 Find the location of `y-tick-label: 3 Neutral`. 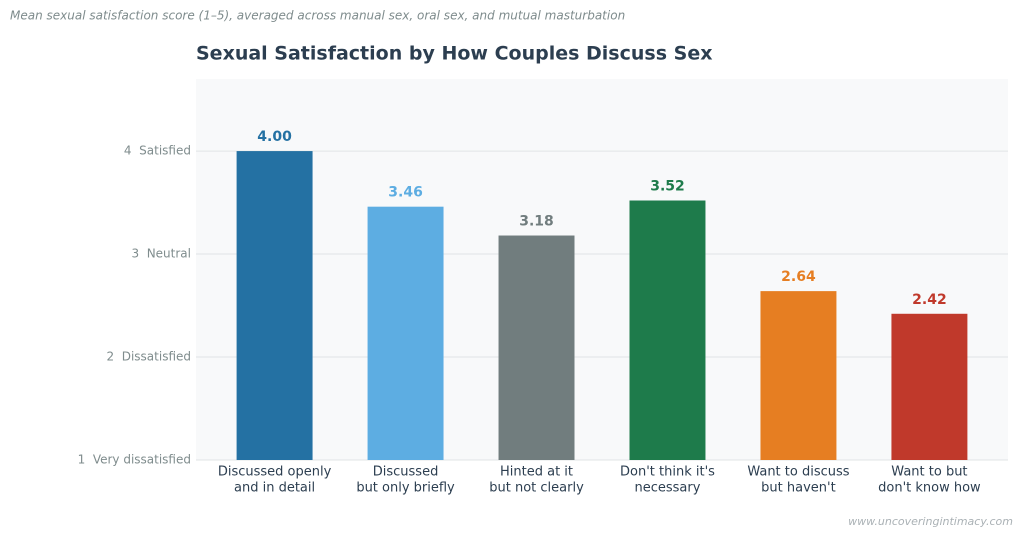

y-tick-label: 3 Neutral is located at coordinates (161, 254).